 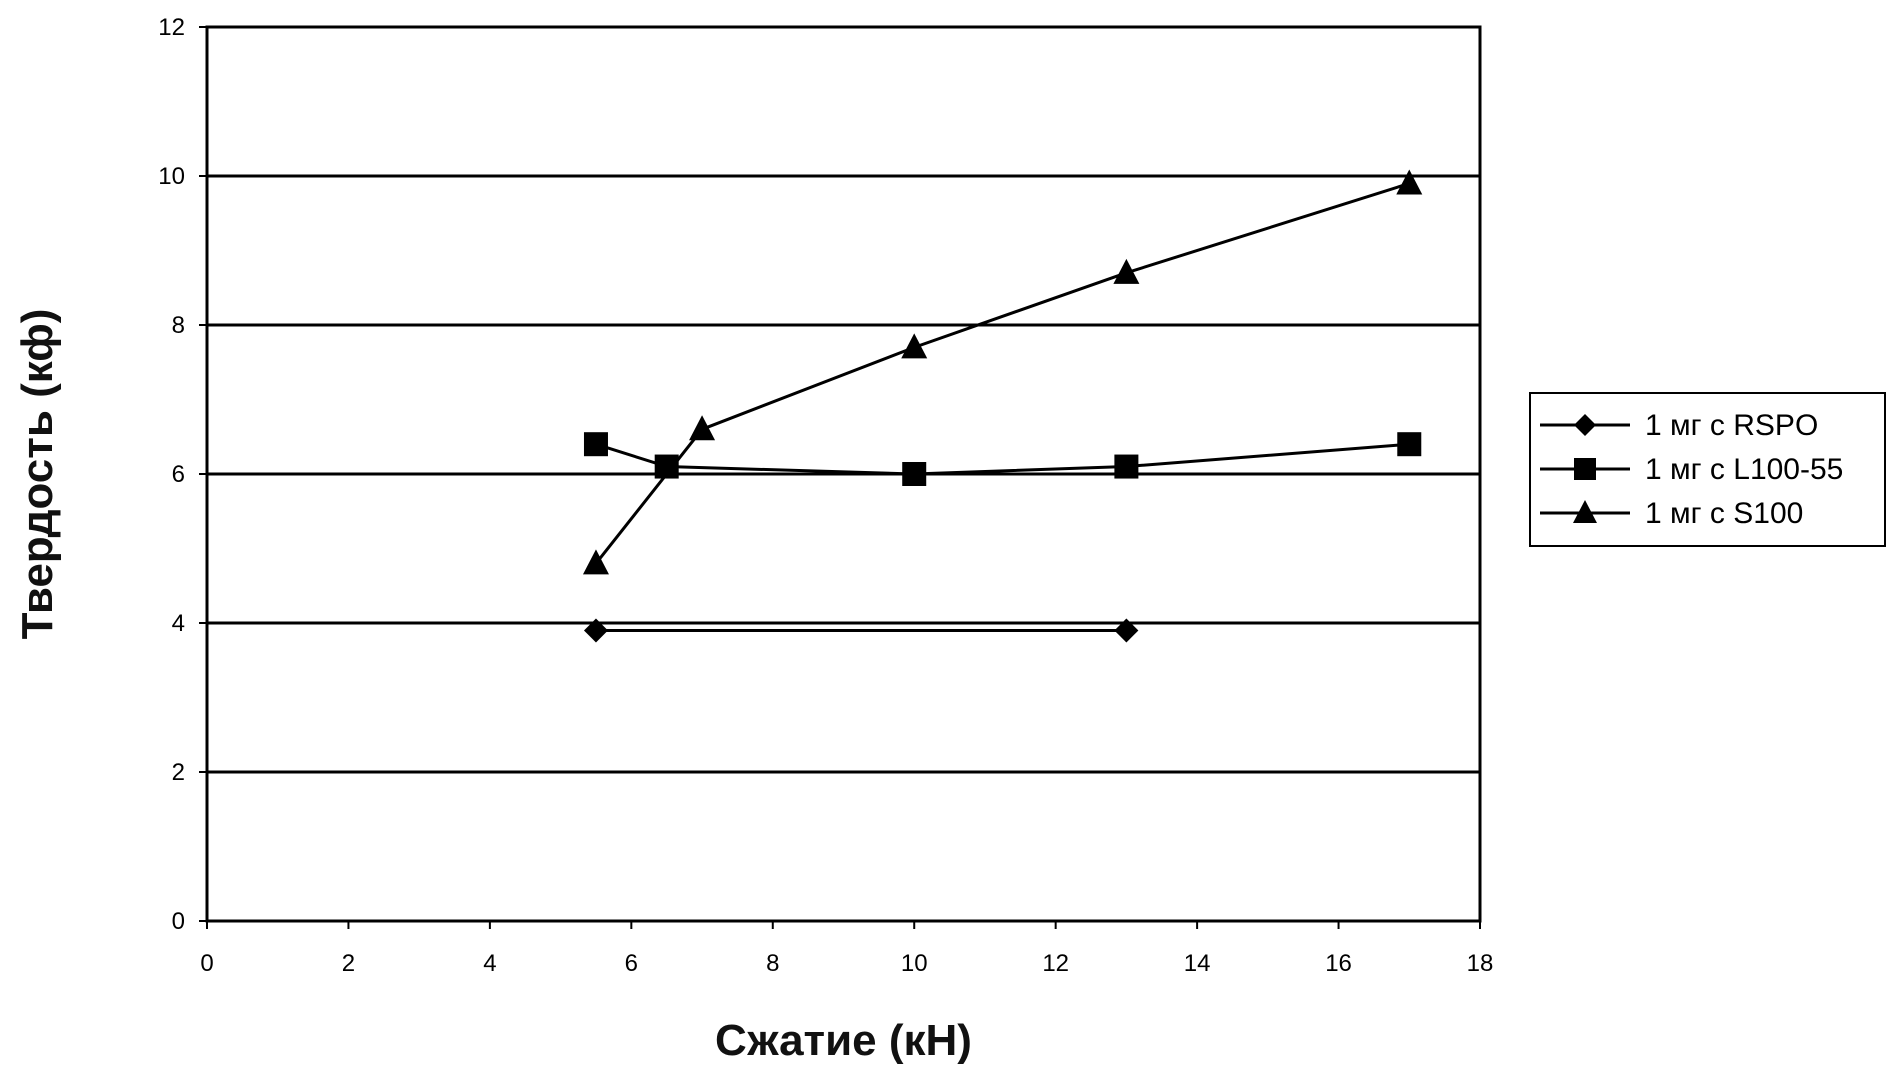 I want to click on y-axis-ticks: 0 2 4 6 8 10 12, so click(x=182, y=474).